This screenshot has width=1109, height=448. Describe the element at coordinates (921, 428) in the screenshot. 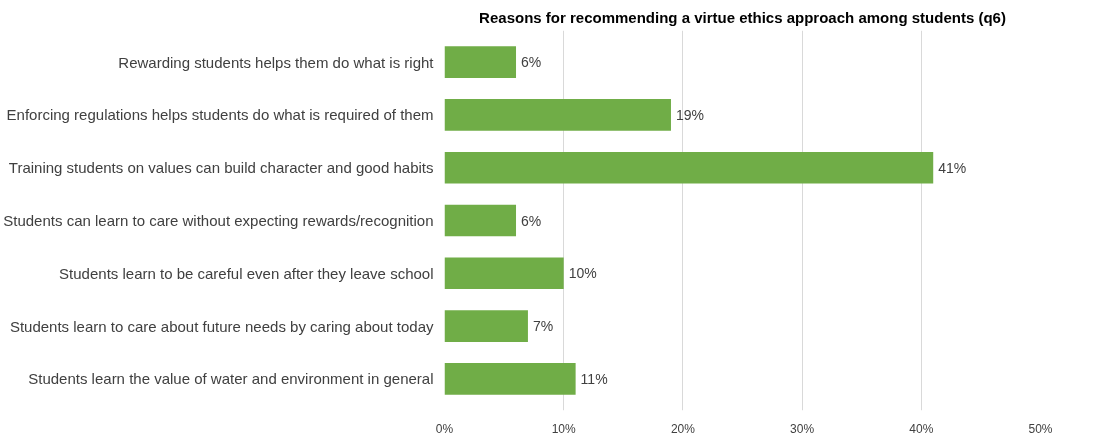

I see `x-tick-label: 40%` at that location.